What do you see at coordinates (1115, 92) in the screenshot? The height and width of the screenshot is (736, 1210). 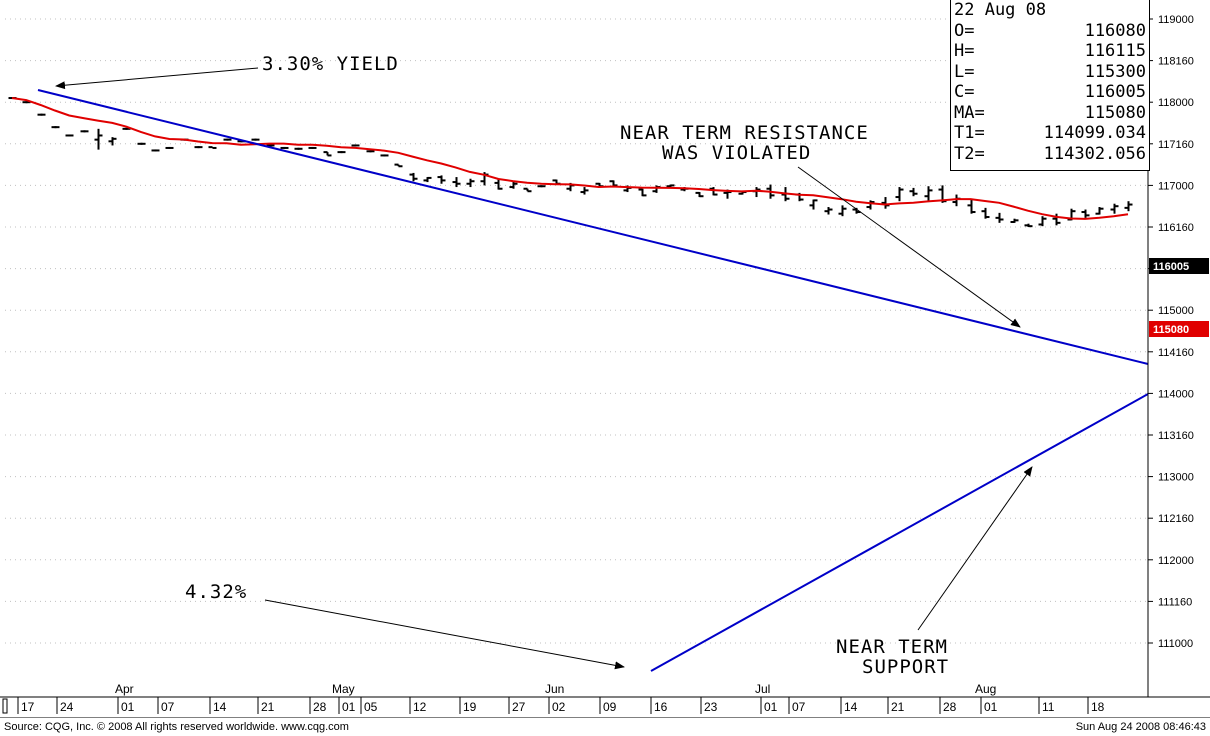 I see `ohlc-value: 116005` at bounding box center [1115, 92].